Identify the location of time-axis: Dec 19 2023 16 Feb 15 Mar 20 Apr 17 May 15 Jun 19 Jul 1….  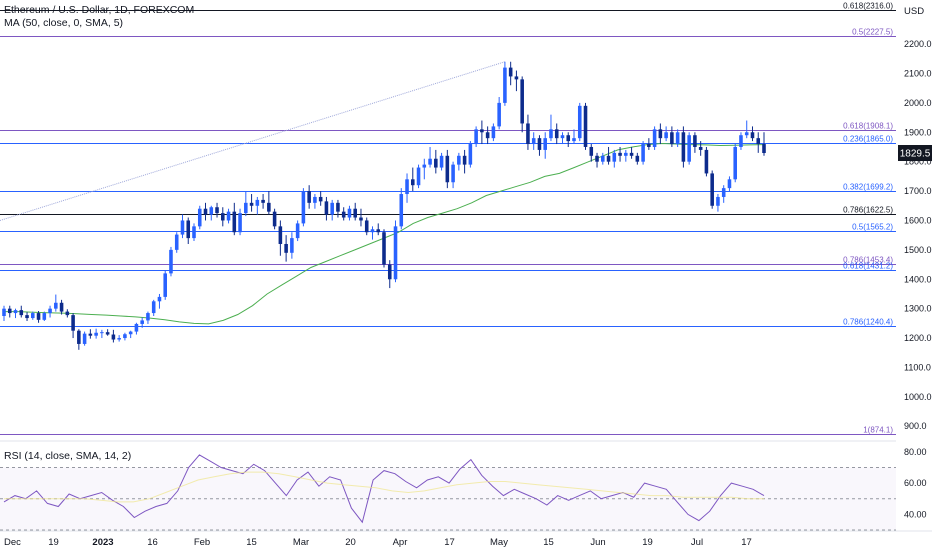
(466, 539).